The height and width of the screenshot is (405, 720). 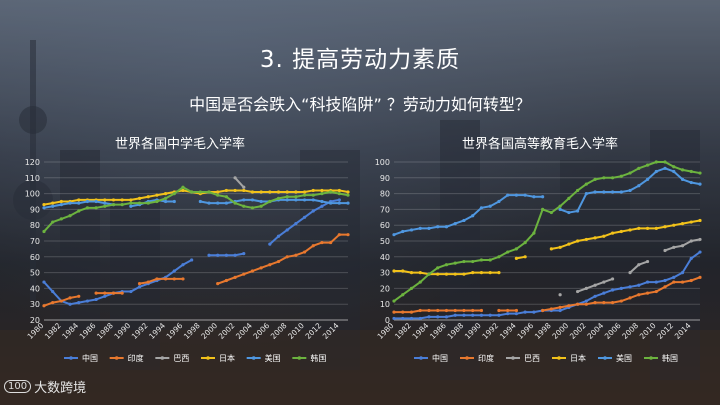 What do you see at coordinates (490, 331) in the screenshot?
I see `x-tick-label: 1992` at bounding box center [490, 331].